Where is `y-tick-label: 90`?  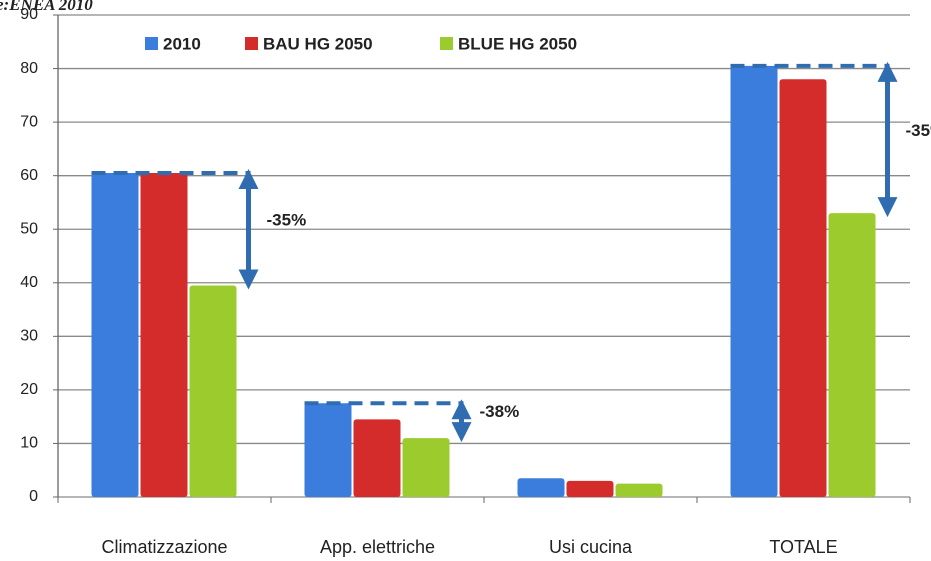 y-tick-label: 90 is located at coordinates (29, 14).